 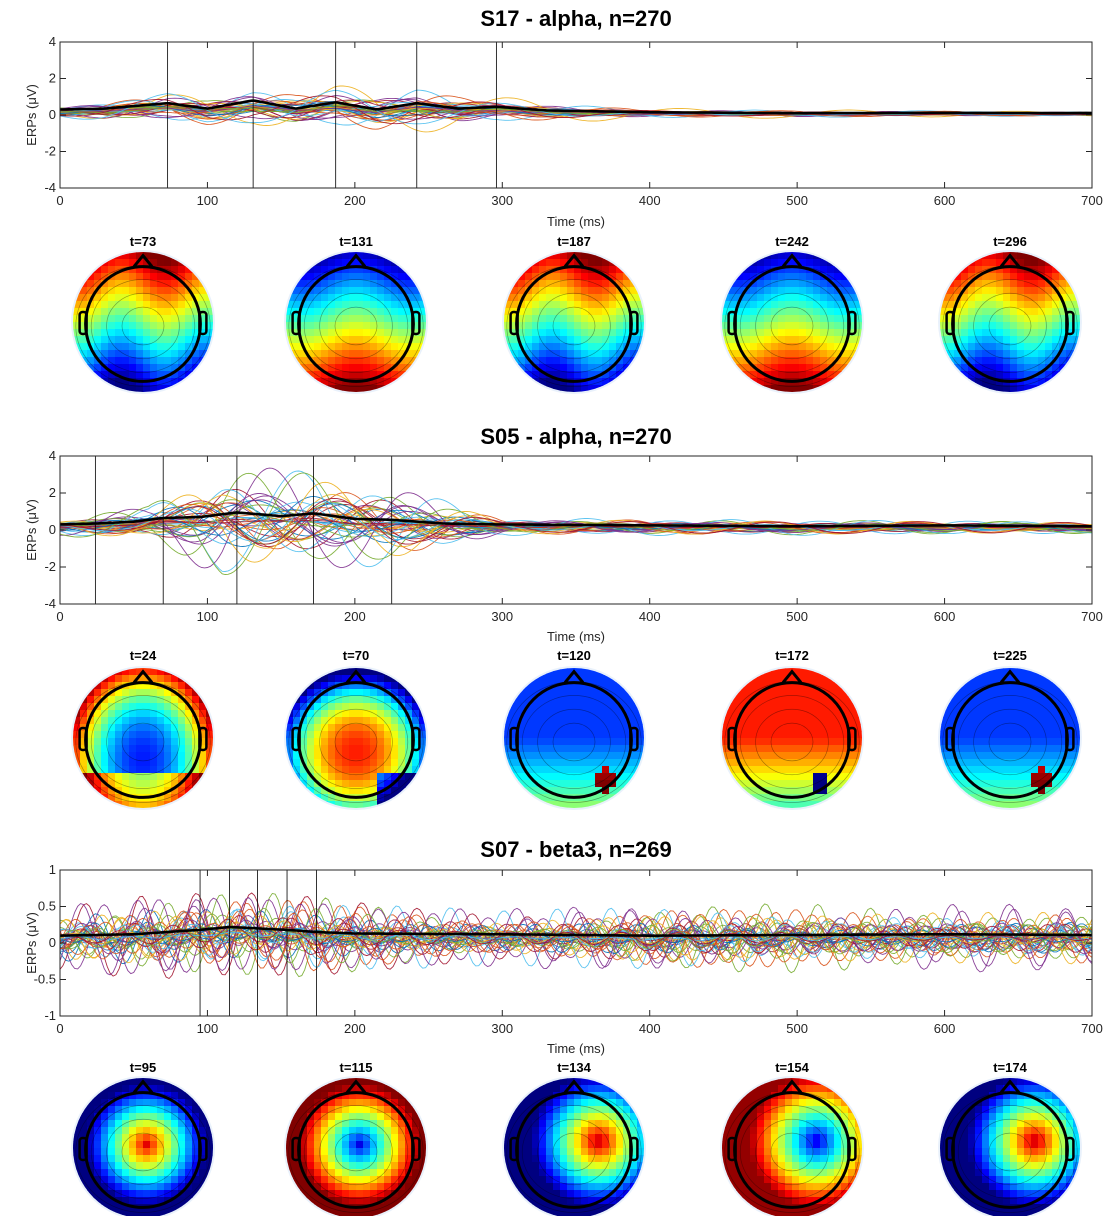 I want to click on y-tick-label: -0.5, so click(x=45, y=979).